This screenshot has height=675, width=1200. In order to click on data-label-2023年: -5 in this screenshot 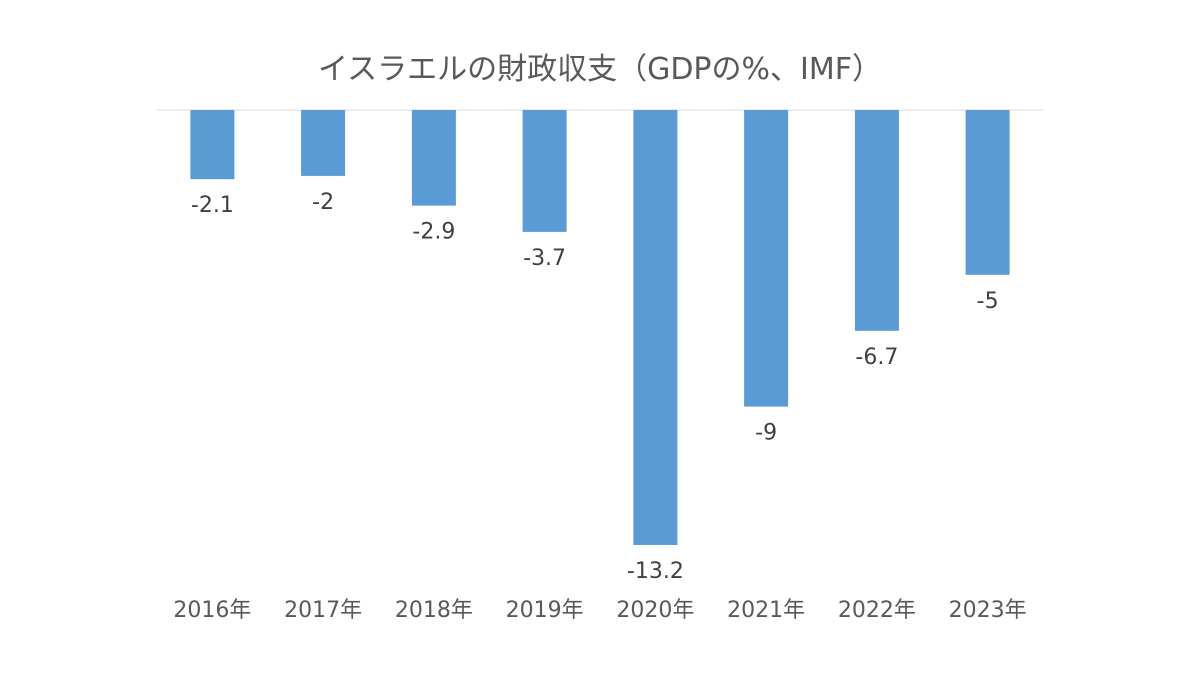, I will do `click(988, 301)`.